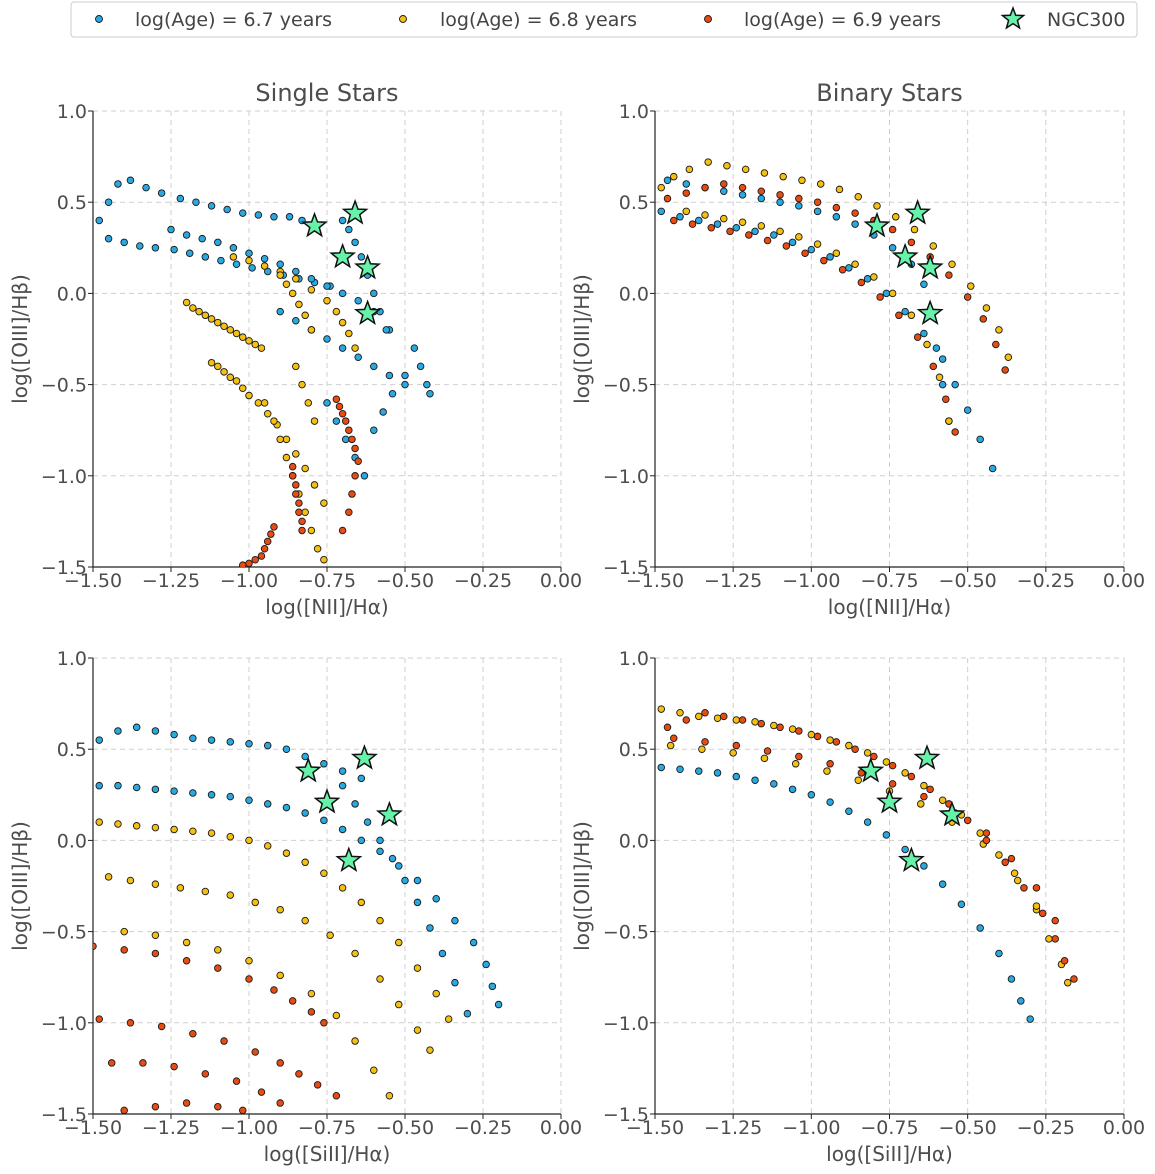 Image resolution: width=1155 pixels, height=1174 pixels. Describe the element at coordinates (1124, 1128) in the screenshot. I see `x-tick-label: 0.00` at that location.